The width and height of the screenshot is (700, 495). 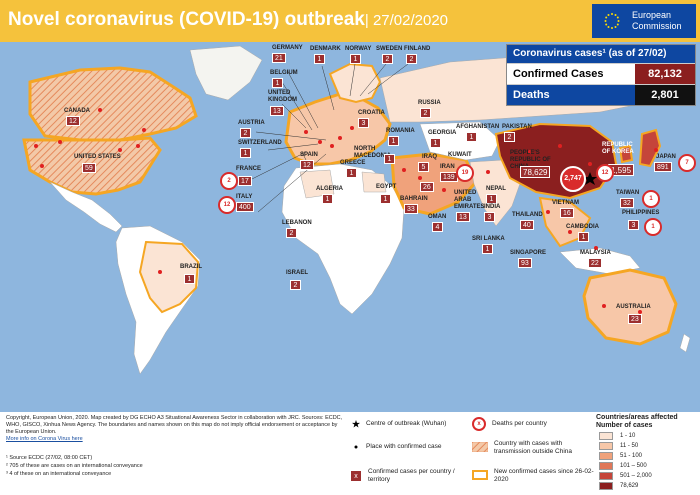 What do you see at coordinates (297, 273) in the screenshot?
I see `label-israel: ISRAEL` at bounding box center [297, 273].